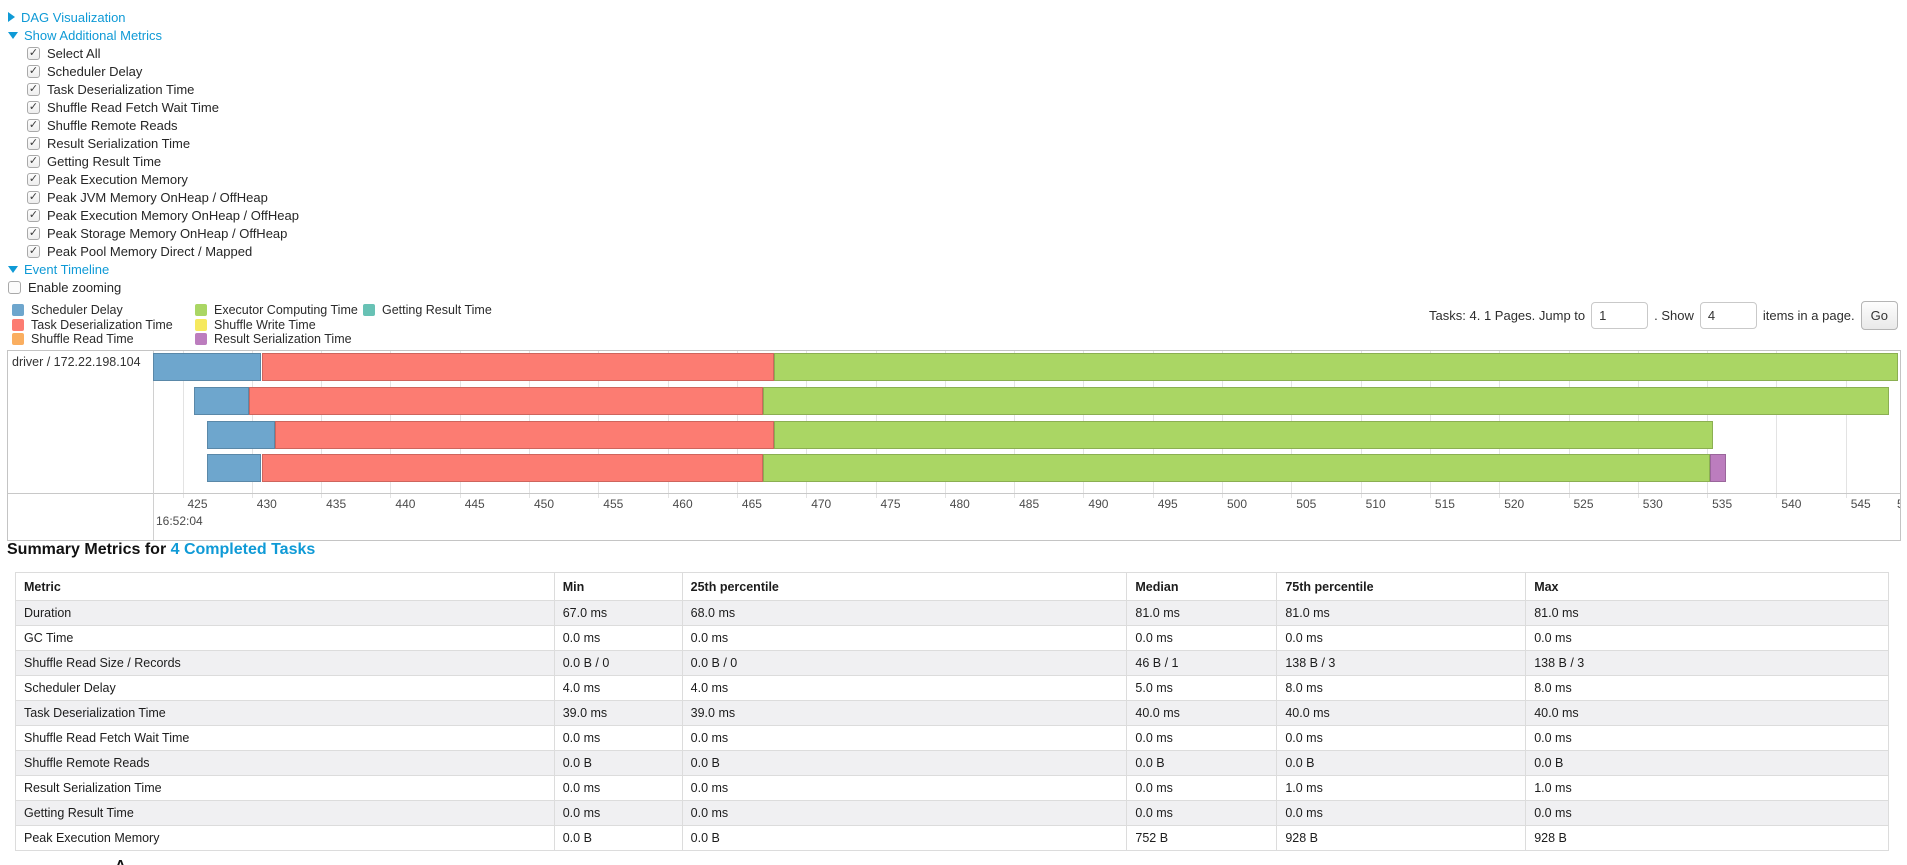 The image size is (1907, 865). Describe the element at coordinates (1652, 504) in the screenshot. I see `axis-tick-label: 530` at that location.